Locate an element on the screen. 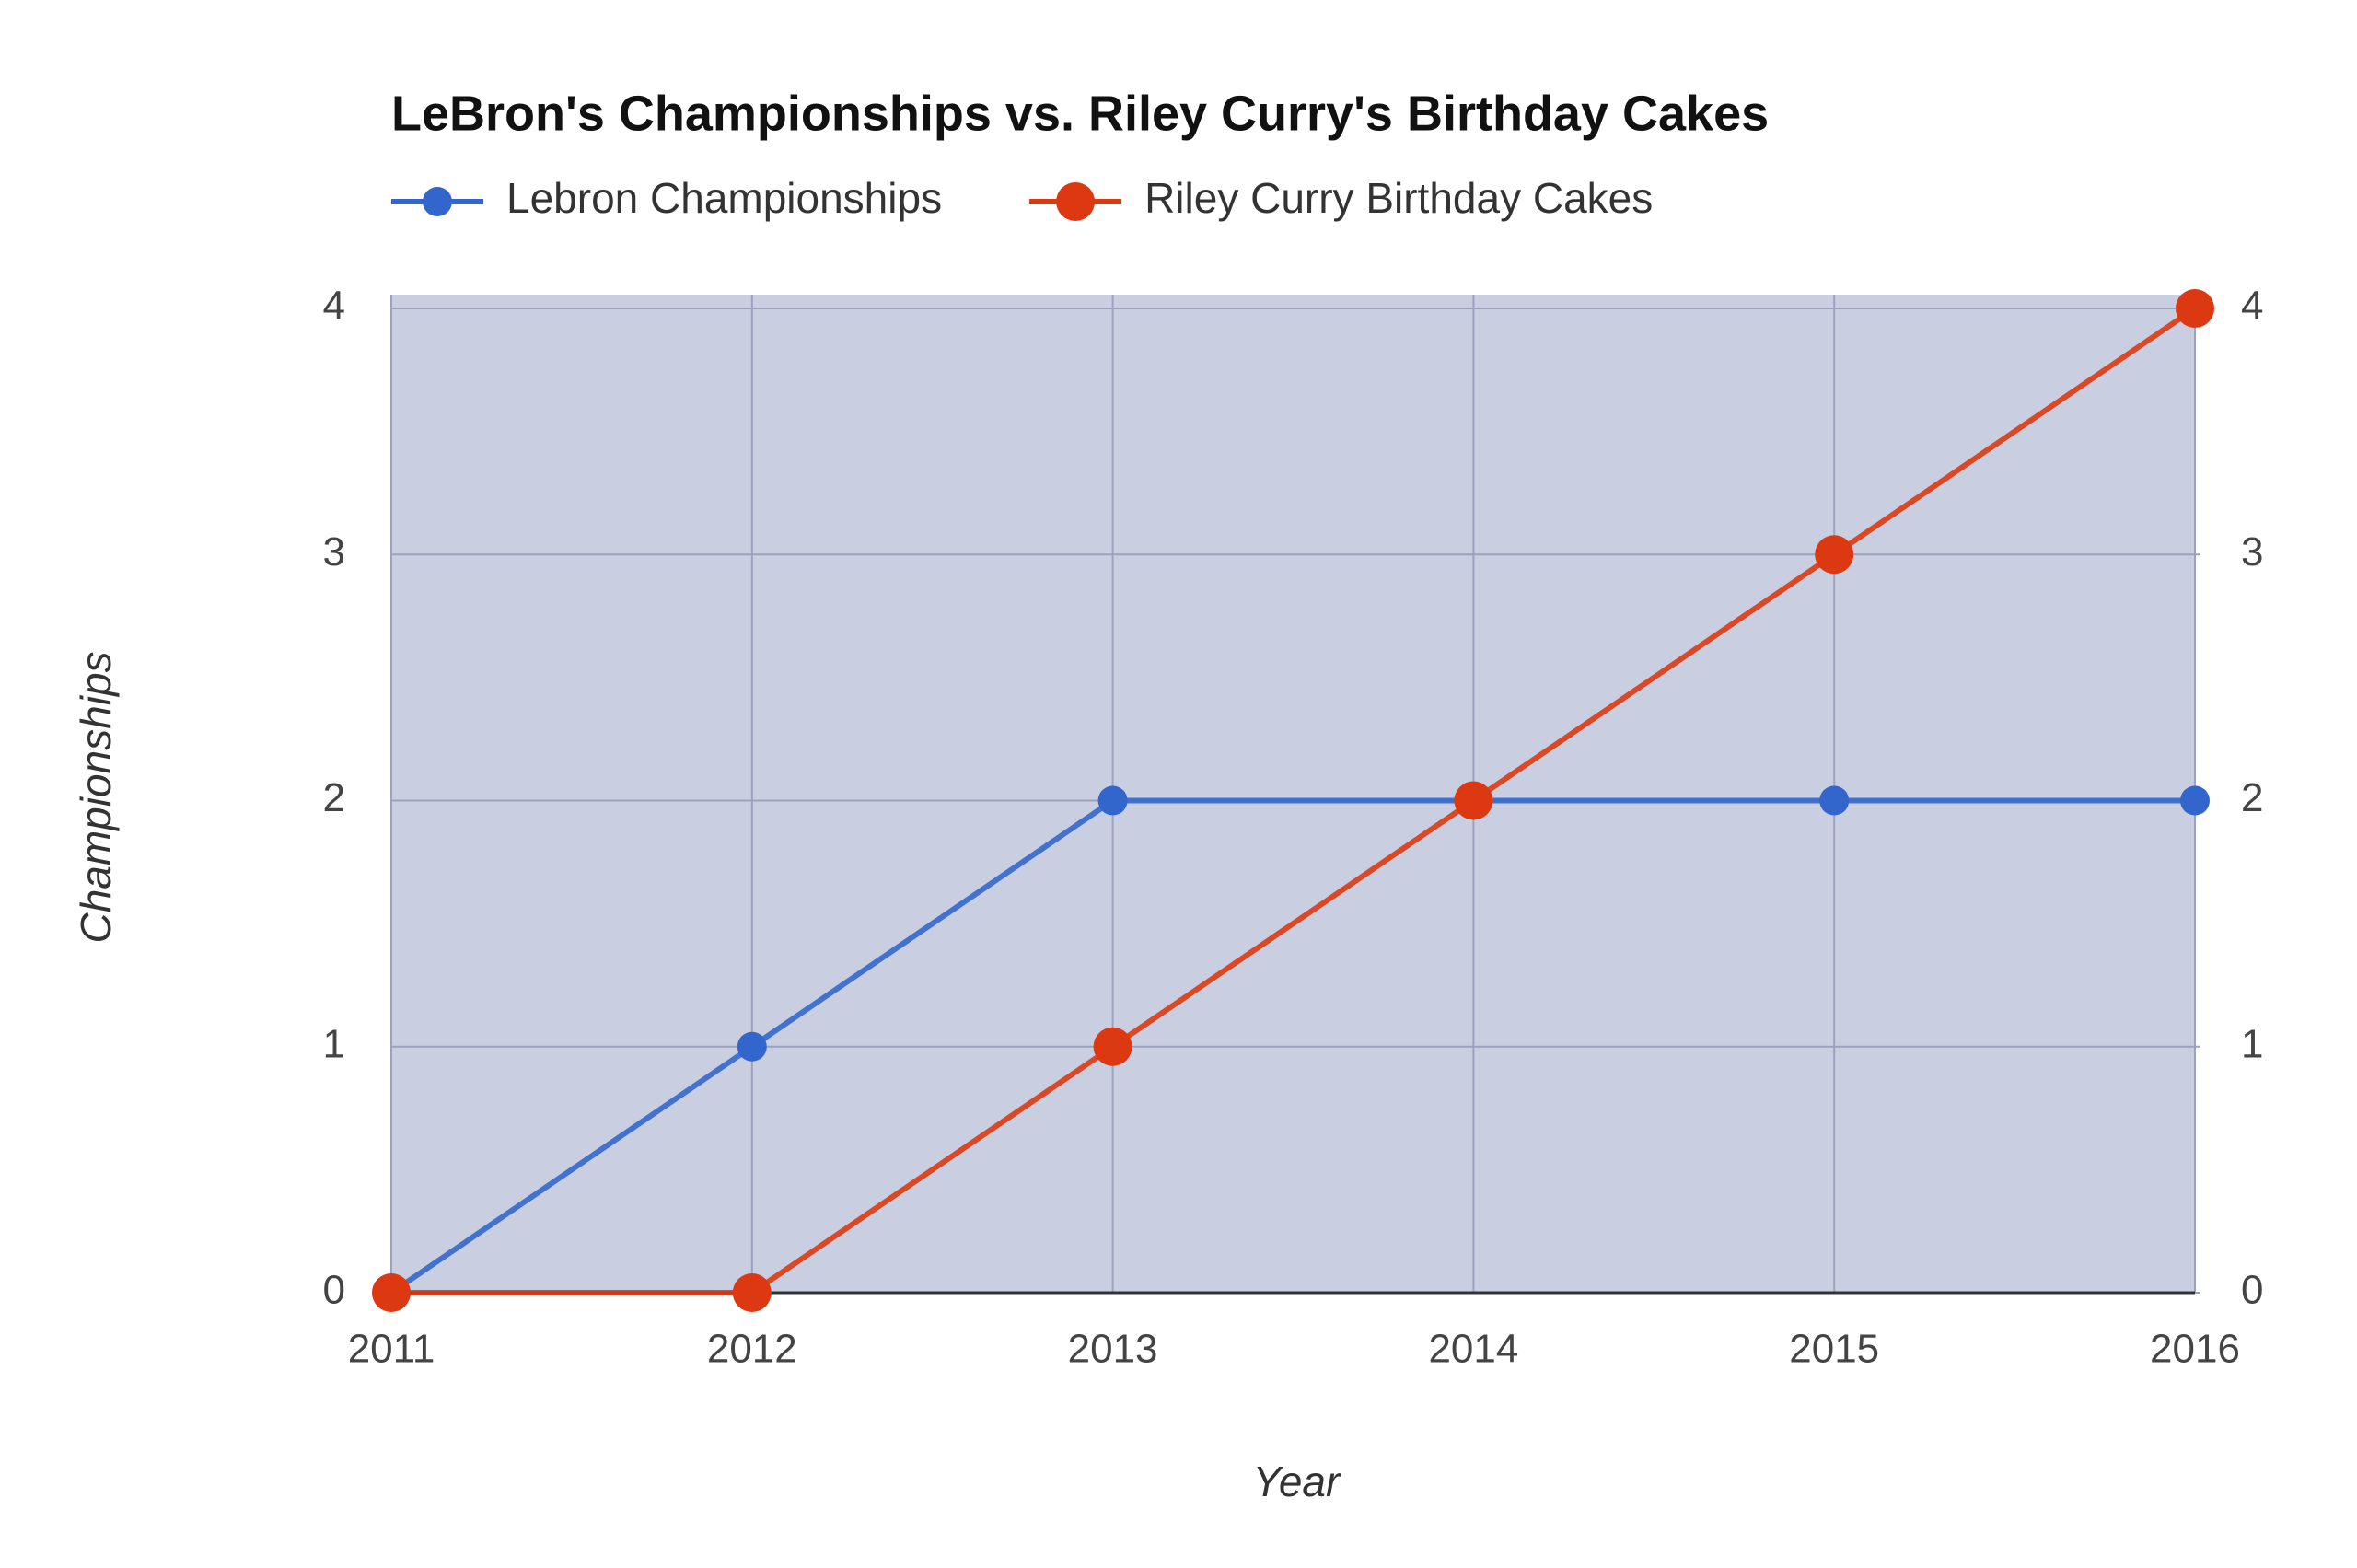 The width and height of the screenshot is (2357, 1568). y-tick-label: 0 is located at coordinates (334, 1290).